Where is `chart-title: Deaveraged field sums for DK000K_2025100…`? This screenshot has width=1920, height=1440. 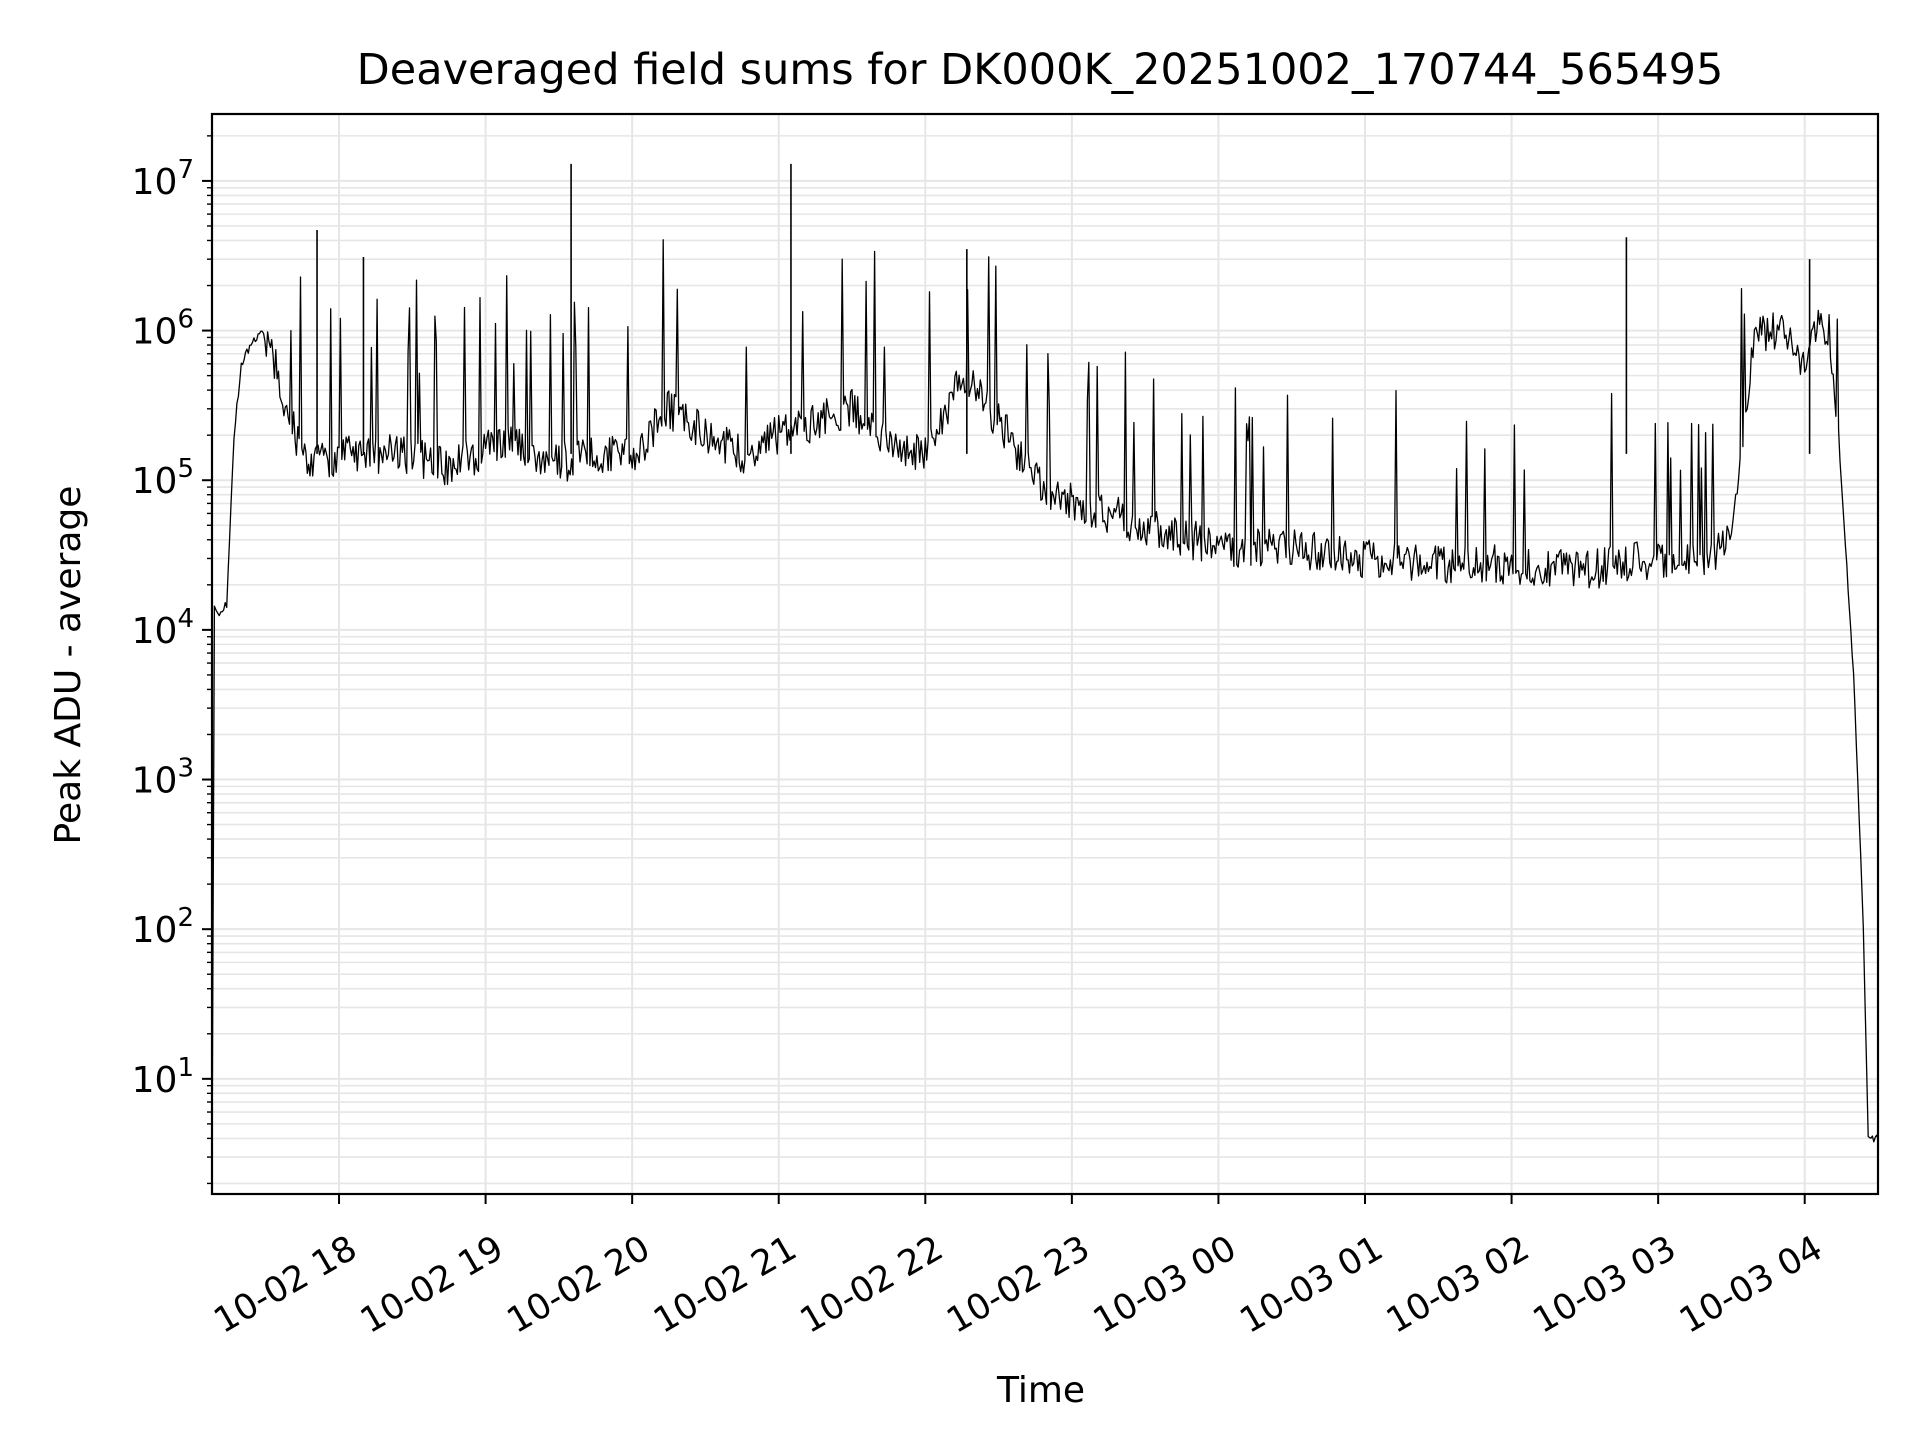
chart-title: Deaveraged field sums for DK000K_2025100… is located at coordinates (1040, 70).